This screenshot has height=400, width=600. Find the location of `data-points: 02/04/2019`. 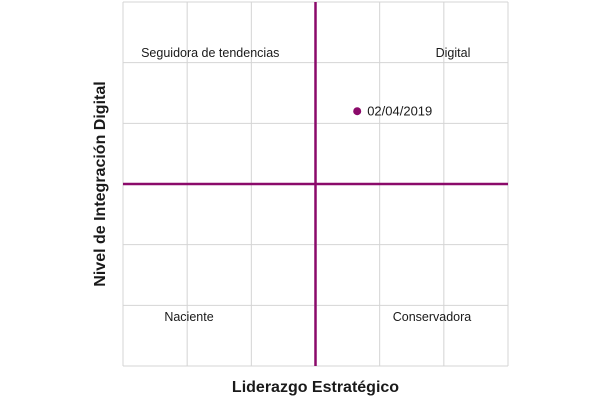

data-points: 02/04/2019 is located at coordinates (392, 111).